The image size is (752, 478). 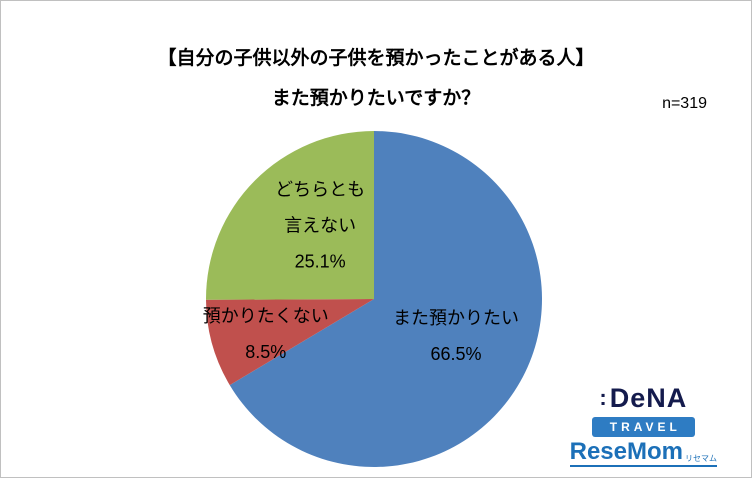 I want to click on dena-logo-text: DeNA, so click(x=648, y=398).